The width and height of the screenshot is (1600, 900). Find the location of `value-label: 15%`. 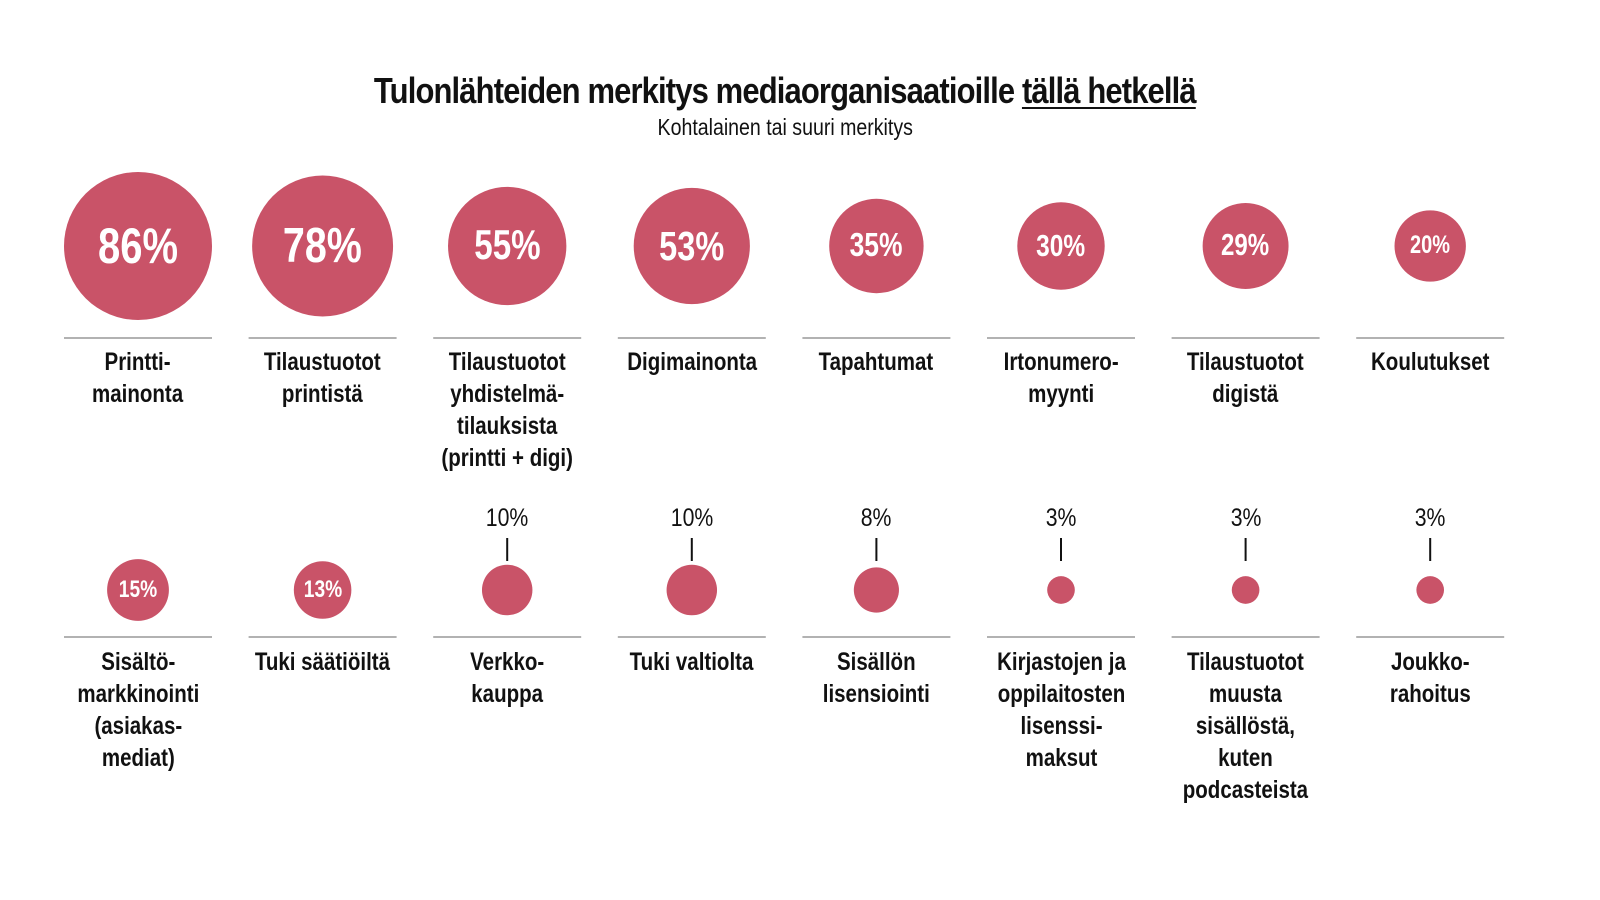

value-label: 15% is located at coordinates (138, 590).